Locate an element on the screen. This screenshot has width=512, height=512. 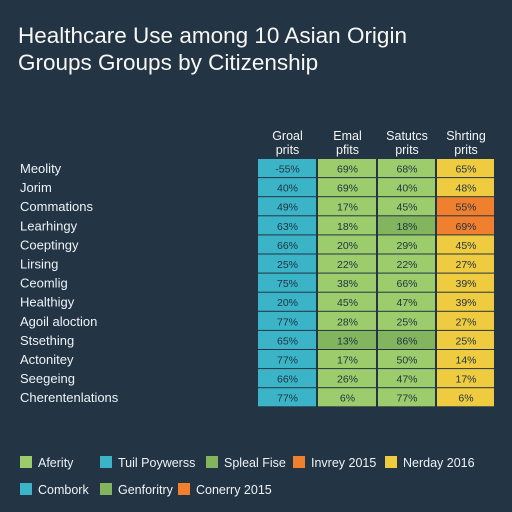
legend-item: Nerday 2016 is located at coordinates (430, 463).